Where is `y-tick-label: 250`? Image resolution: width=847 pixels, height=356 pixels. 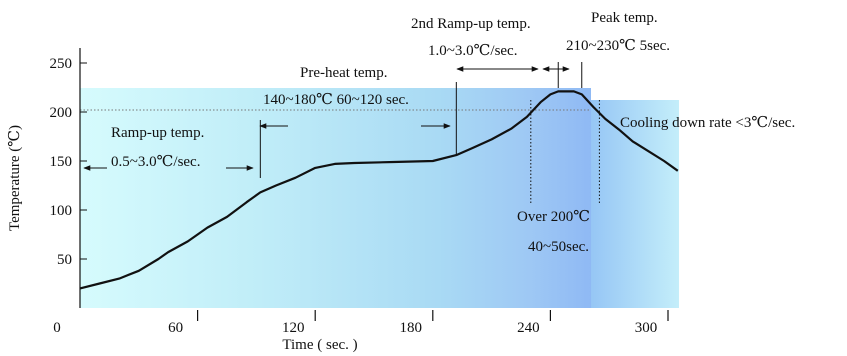
y-tick-label: 250 is located at coordinates (61, 64).